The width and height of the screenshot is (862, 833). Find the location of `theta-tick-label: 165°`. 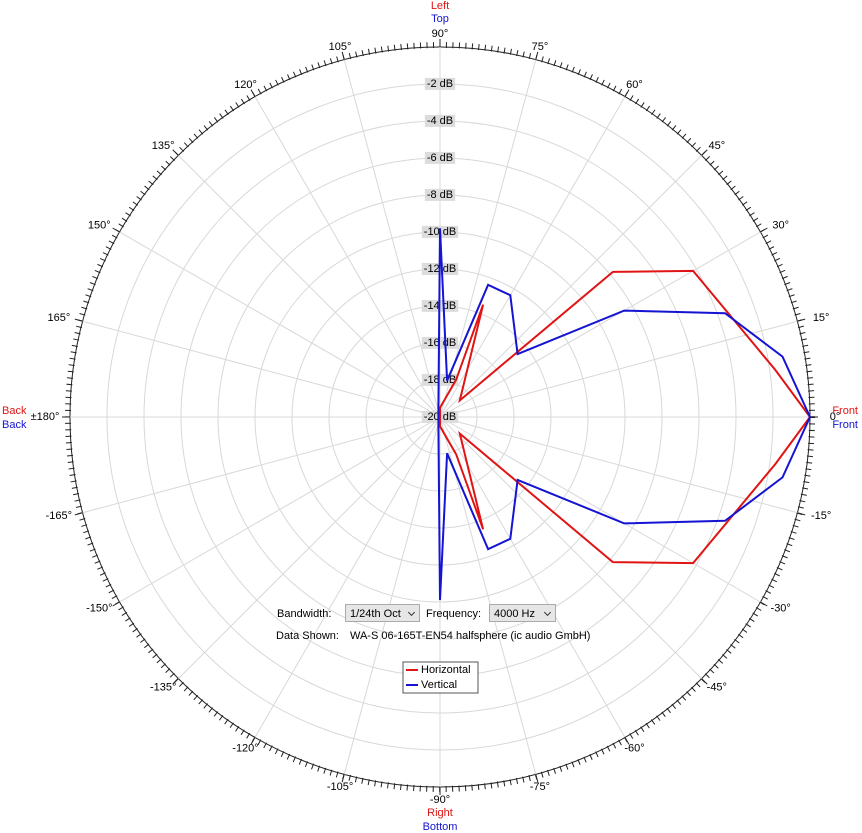

theta-tick-label: 165° is located at coordinates (58, 318).